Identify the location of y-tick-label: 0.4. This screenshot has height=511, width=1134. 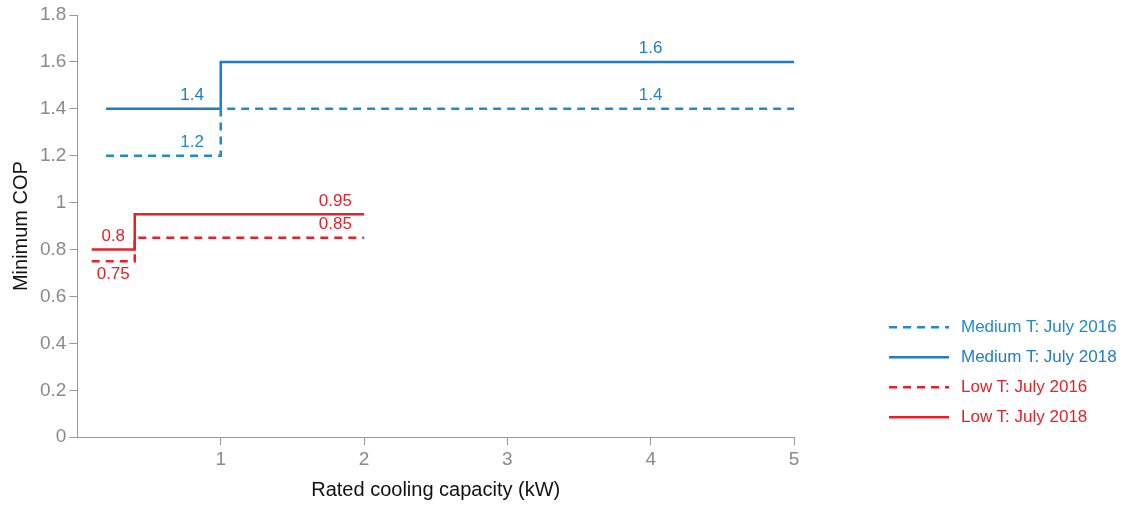
(53, 342).